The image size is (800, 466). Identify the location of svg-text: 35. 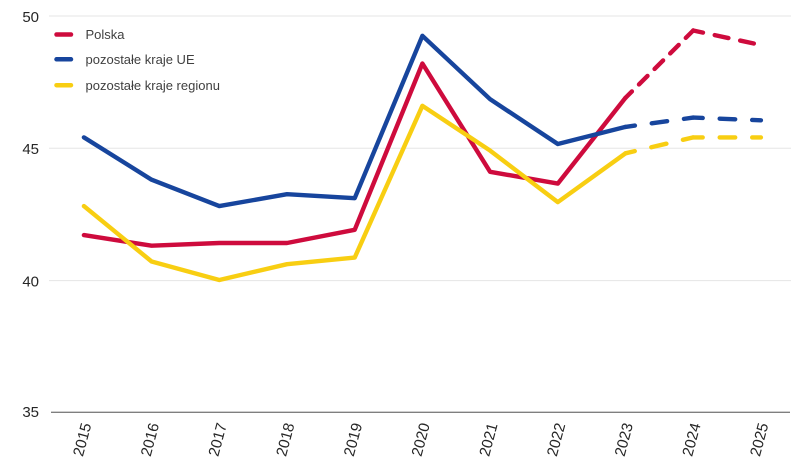
(30, 412).